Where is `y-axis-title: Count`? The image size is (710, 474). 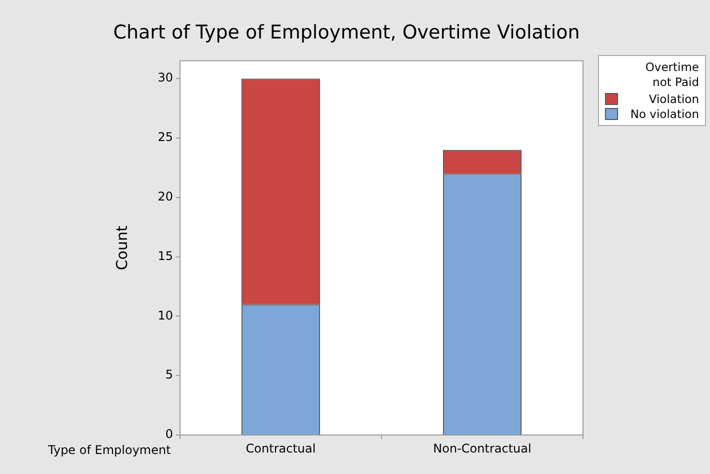
y-axis-title: Count is located at coordinates (121, 248).